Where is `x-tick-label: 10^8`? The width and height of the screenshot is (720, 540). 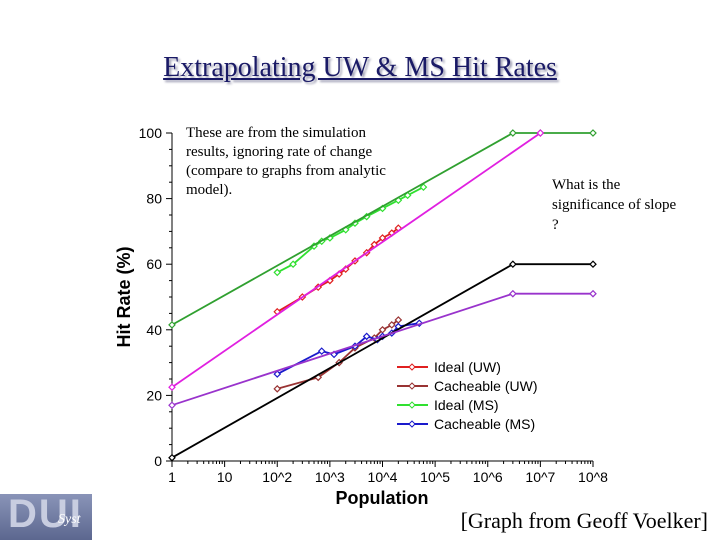 x-tick-label: 10^8 is located at coordinates (593, 477).